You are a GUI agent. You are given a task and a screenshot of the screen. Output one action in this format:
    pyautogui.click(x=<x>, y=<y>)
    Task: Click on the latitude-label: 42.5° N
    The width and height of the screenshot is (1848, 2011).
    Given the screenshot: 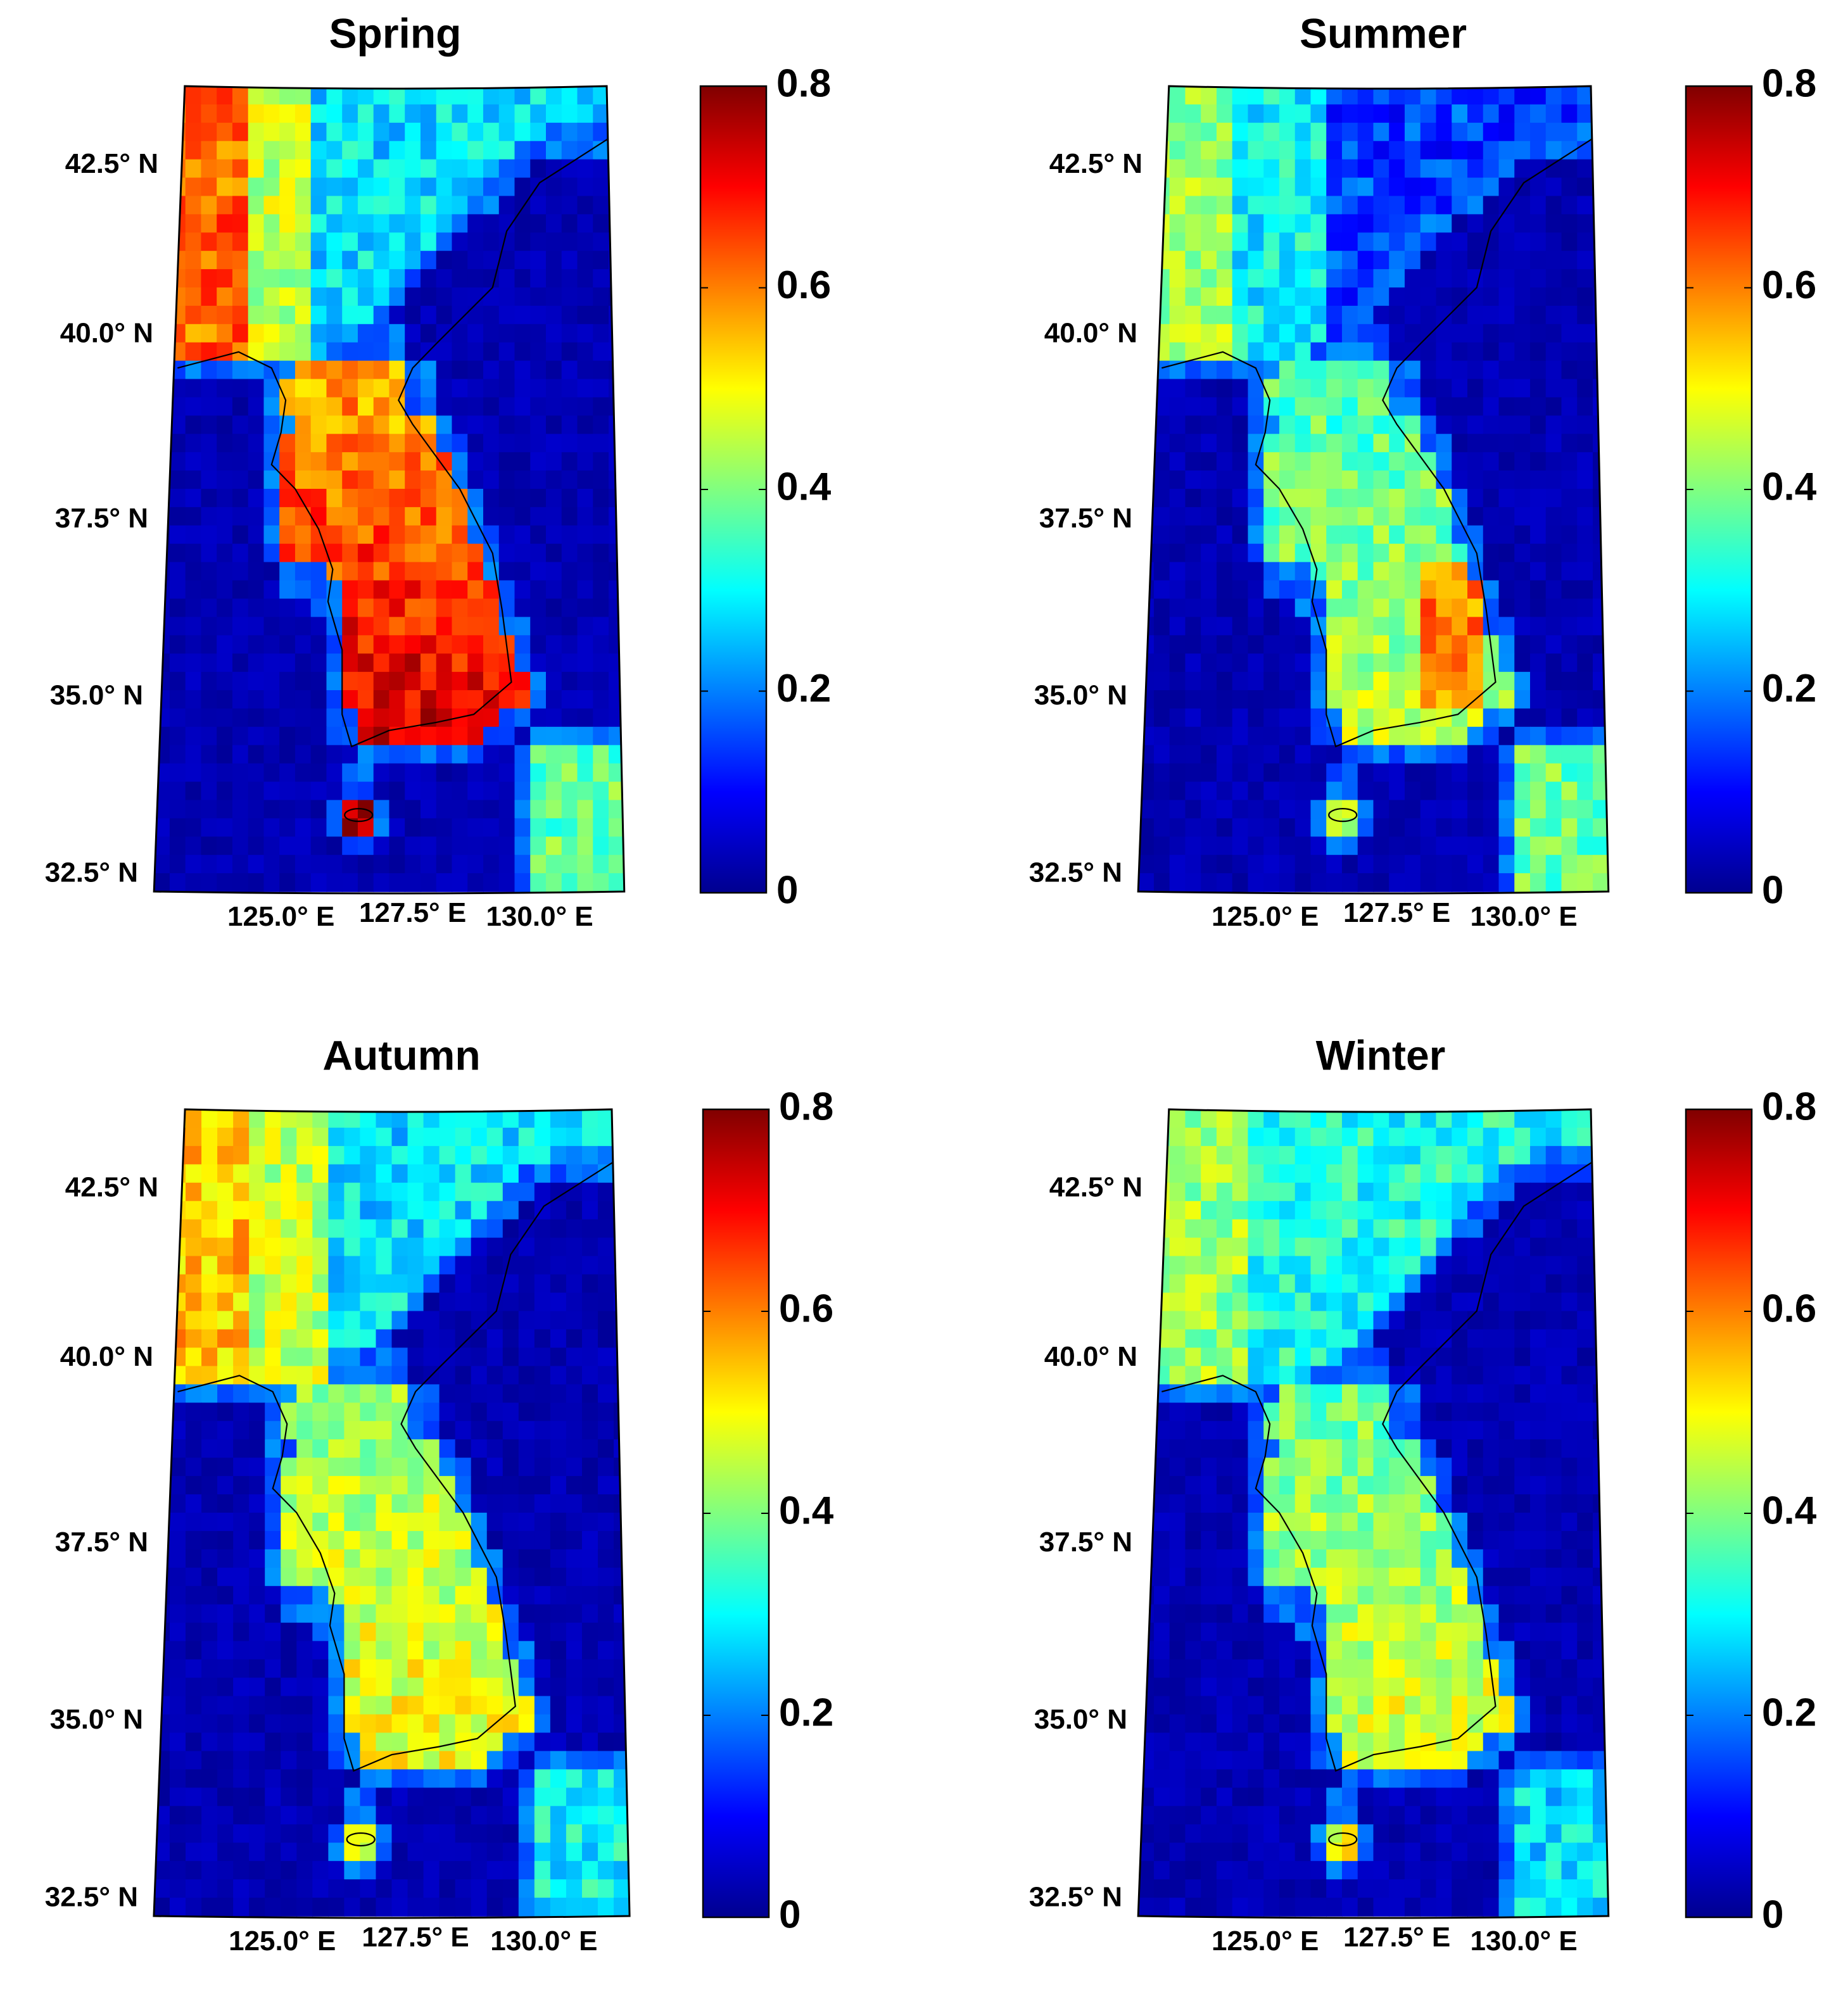 What is the action you would take?
    pyautogui.click(x=111, y=1186)
    